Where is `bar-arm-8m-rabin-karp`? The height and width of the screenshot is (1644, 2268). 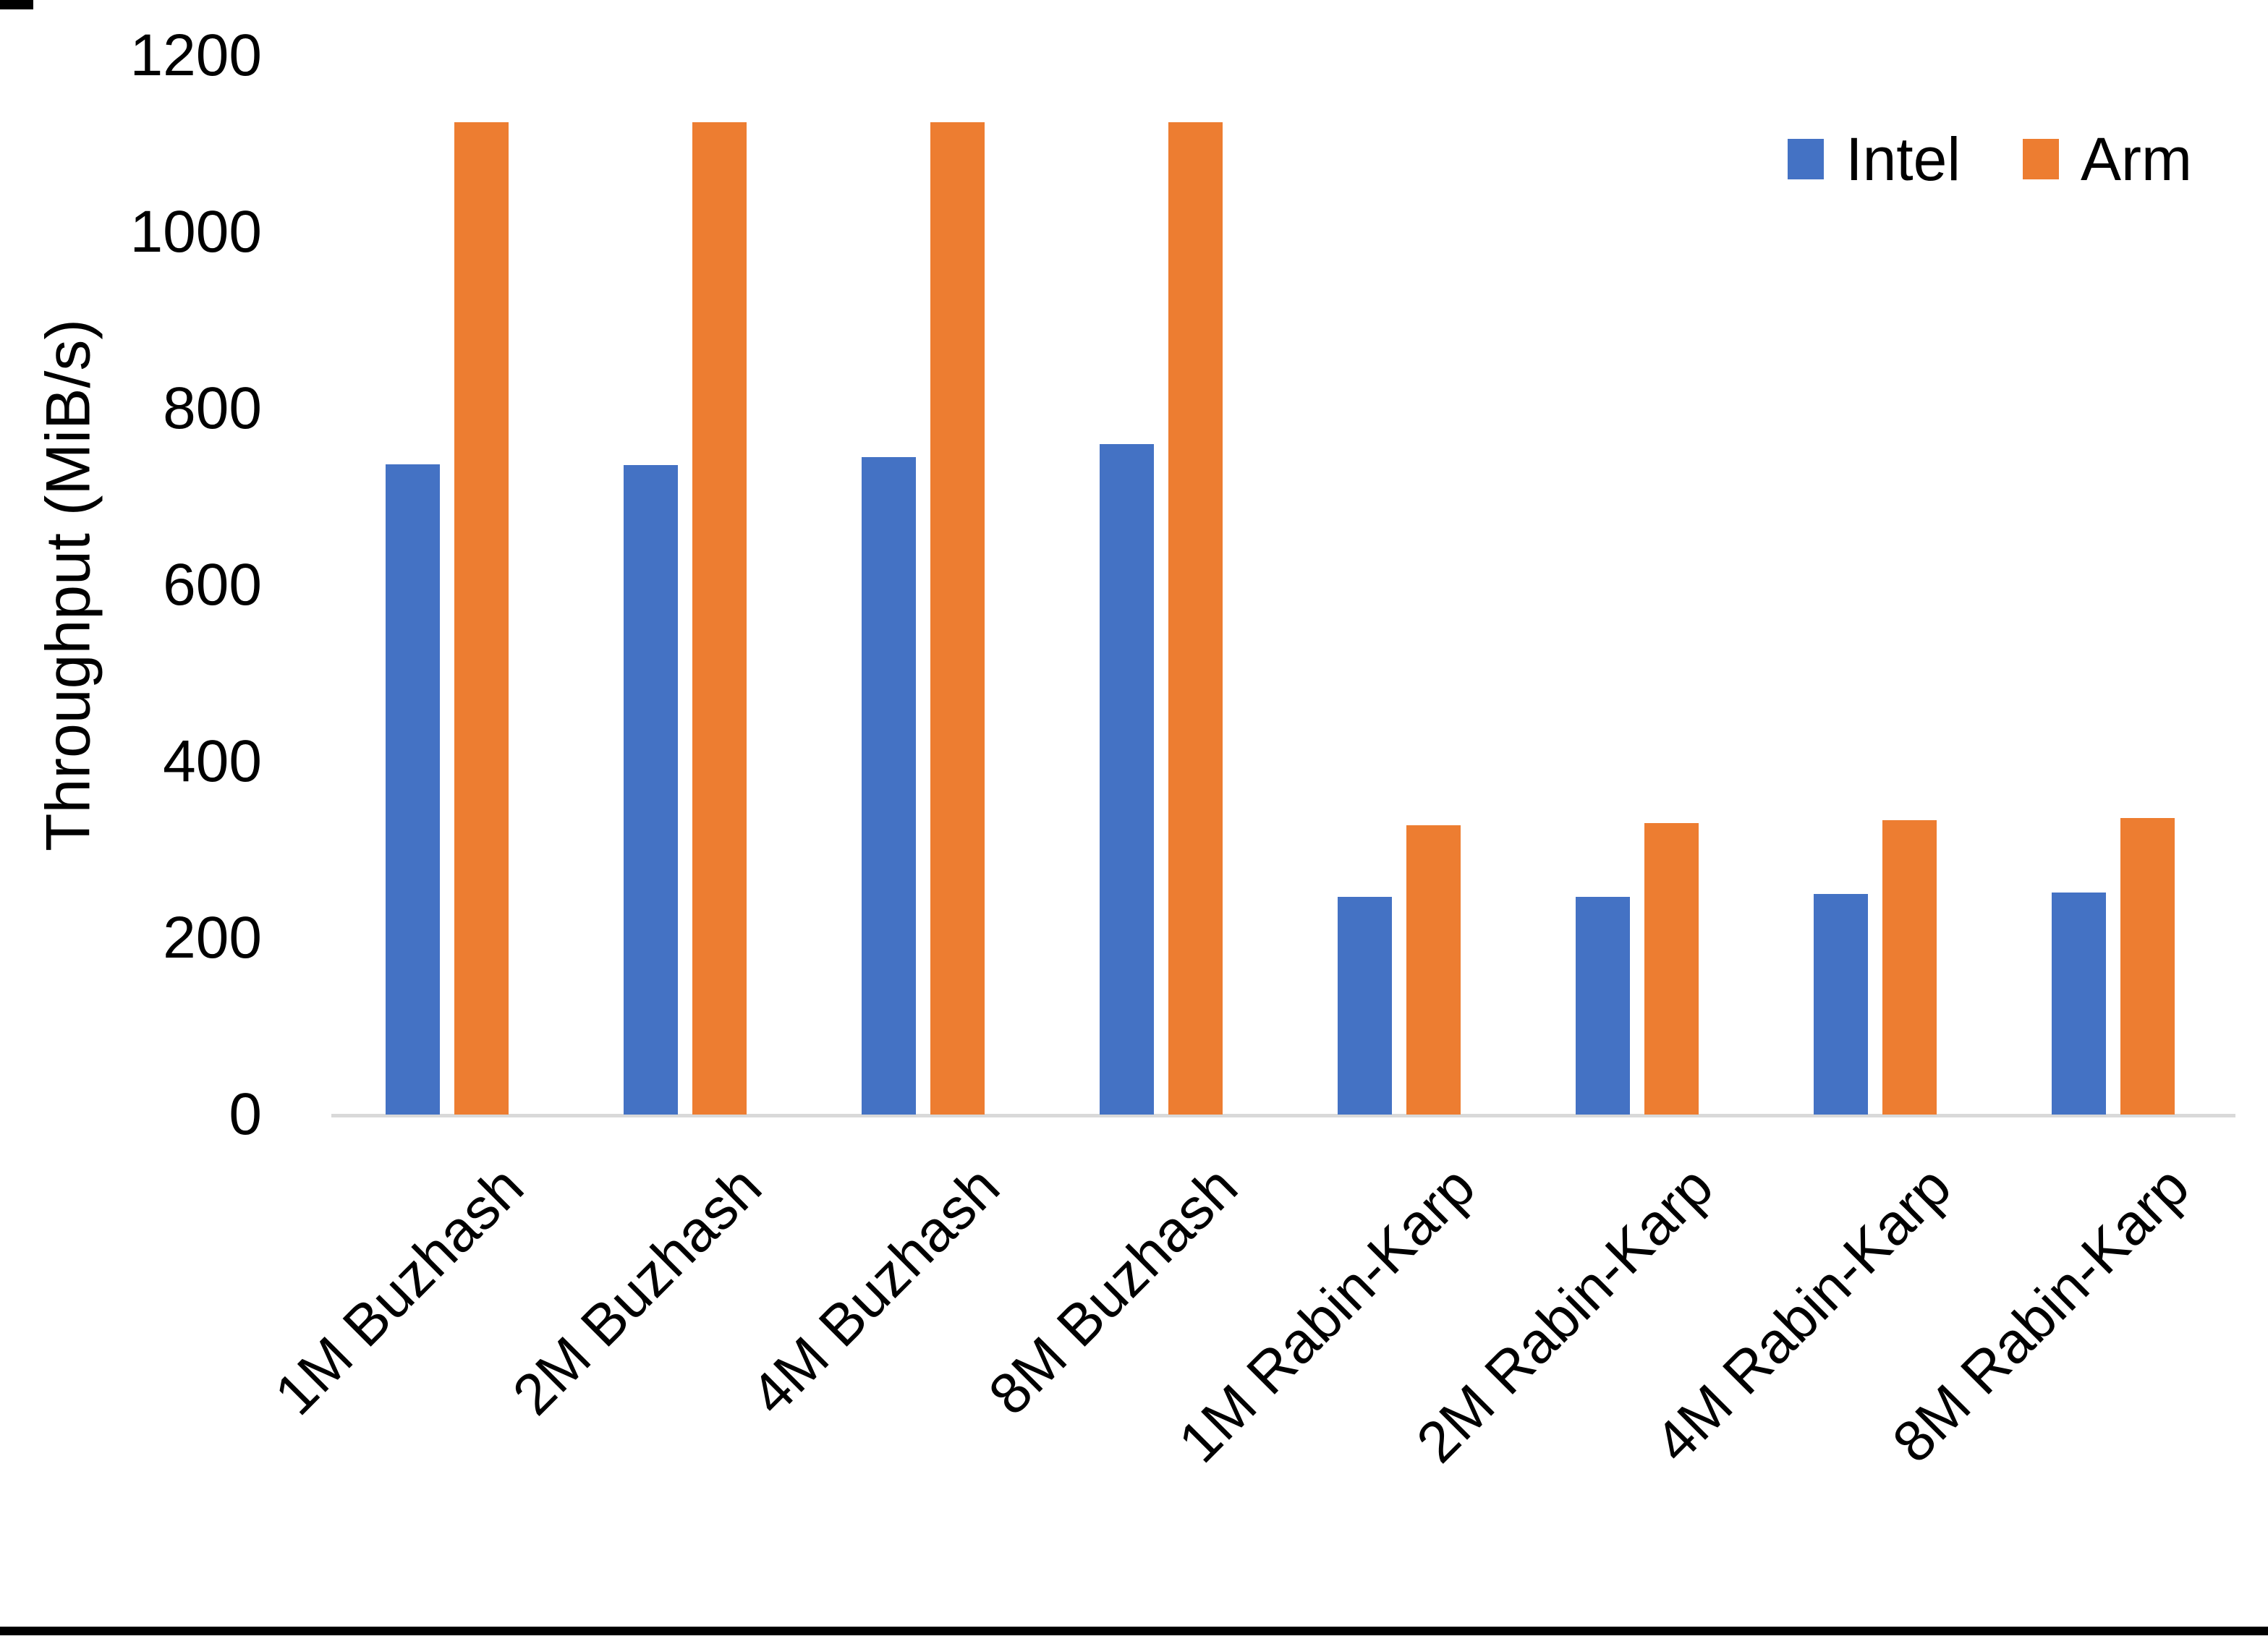 bar-arm-8m-rabin-karp is located at coordinates (2147, 966).